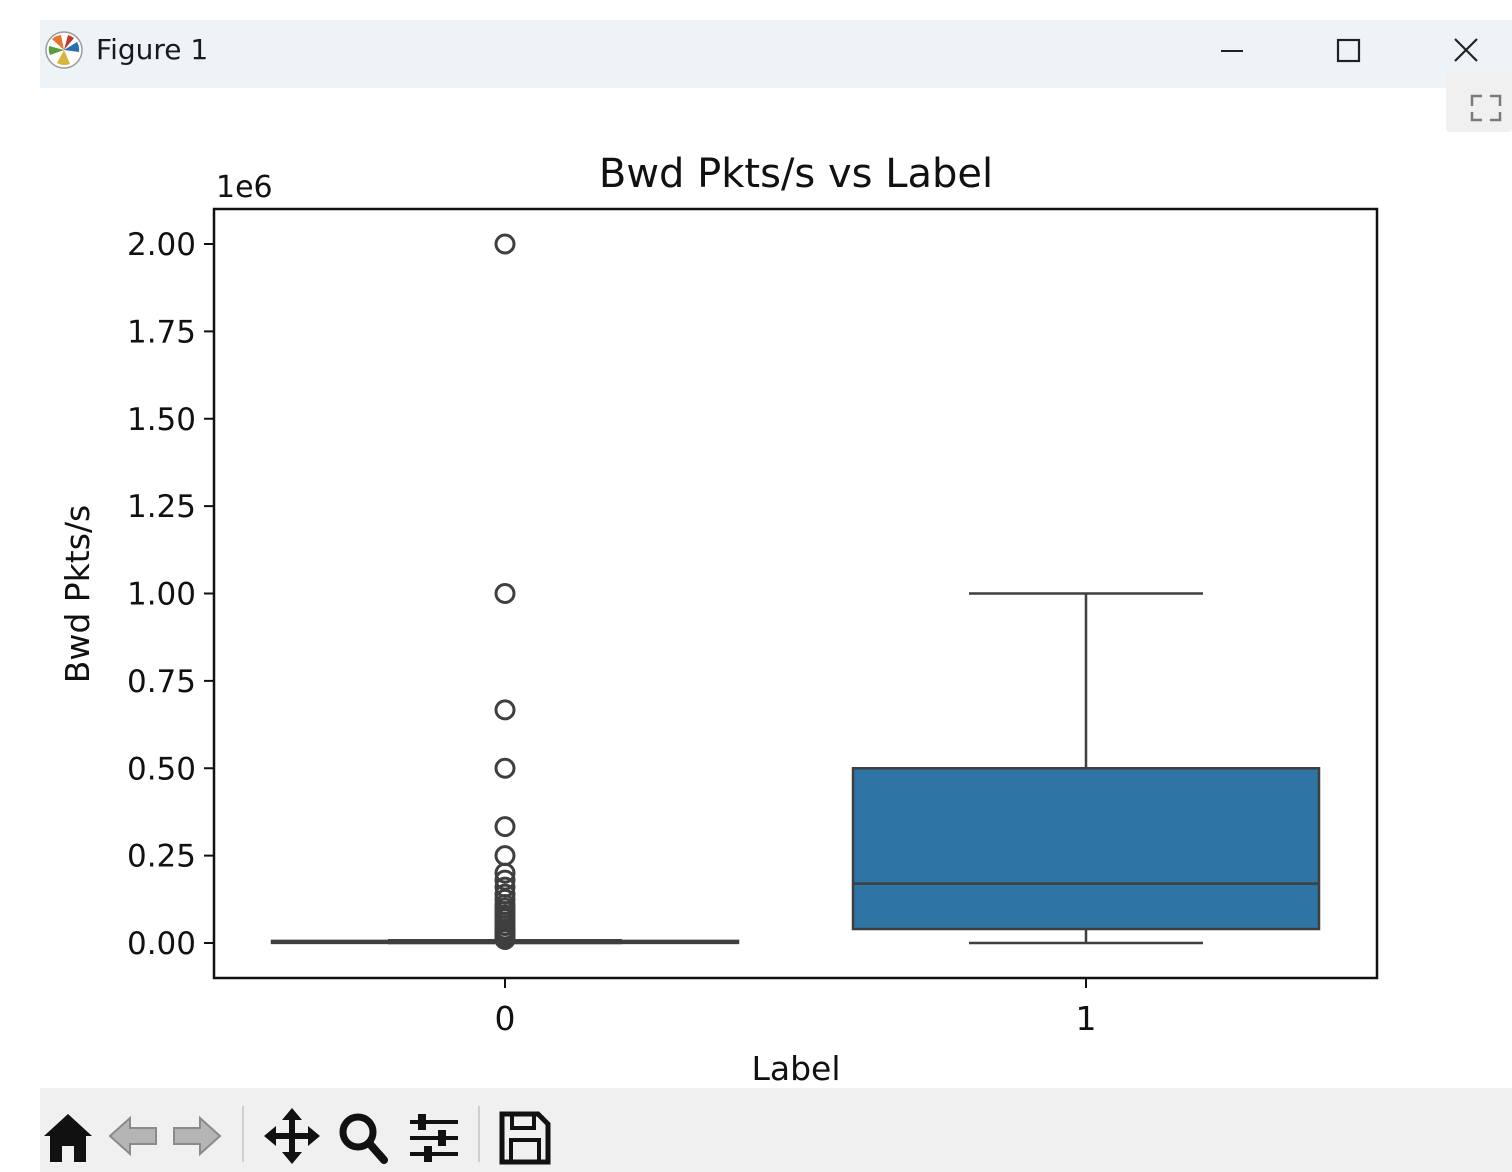 Image resolution: width=1512 pixels, height=1172 pixels. Describe the element at coordinates (161, 420) in the screenshot. I see `y-tick-label: 1.50` at that location.